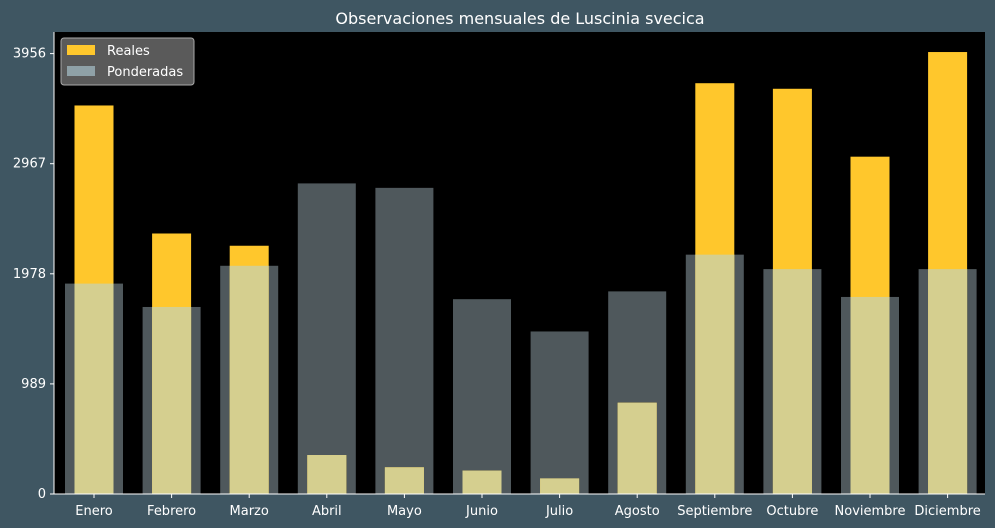 The height and width of the screenshot is (528, 995). Describe the element at coordinates (870, 395) in the screenshot. I see `bar-overlap-noviembre` at that location.